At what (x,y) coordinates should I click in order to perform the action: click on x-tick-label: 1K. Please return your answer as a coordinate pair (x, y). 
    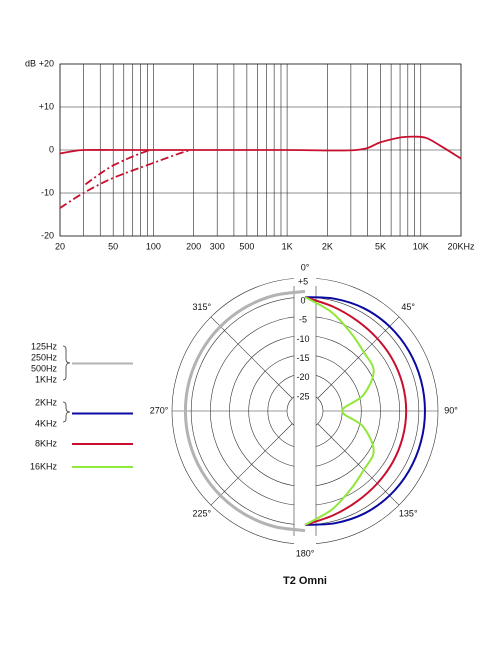
    Looking at the image, I should click on (287, 246).